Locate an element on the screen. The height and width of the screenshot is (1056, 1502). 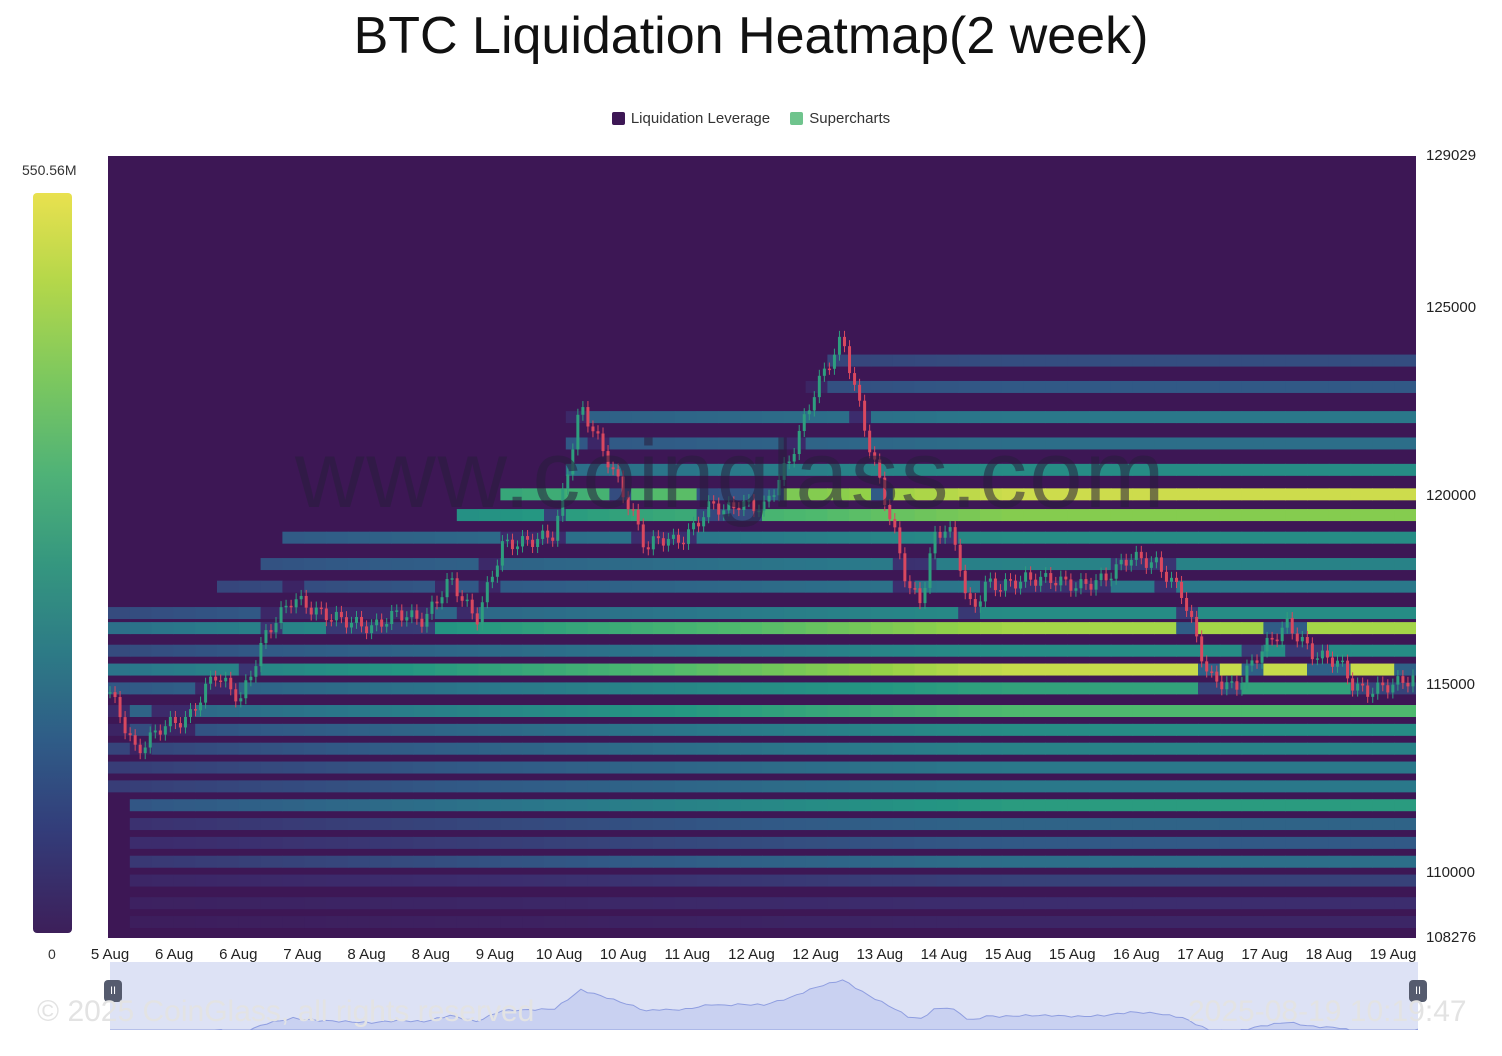
navigator-right-handle: II is located at coordinates (1418, 991).